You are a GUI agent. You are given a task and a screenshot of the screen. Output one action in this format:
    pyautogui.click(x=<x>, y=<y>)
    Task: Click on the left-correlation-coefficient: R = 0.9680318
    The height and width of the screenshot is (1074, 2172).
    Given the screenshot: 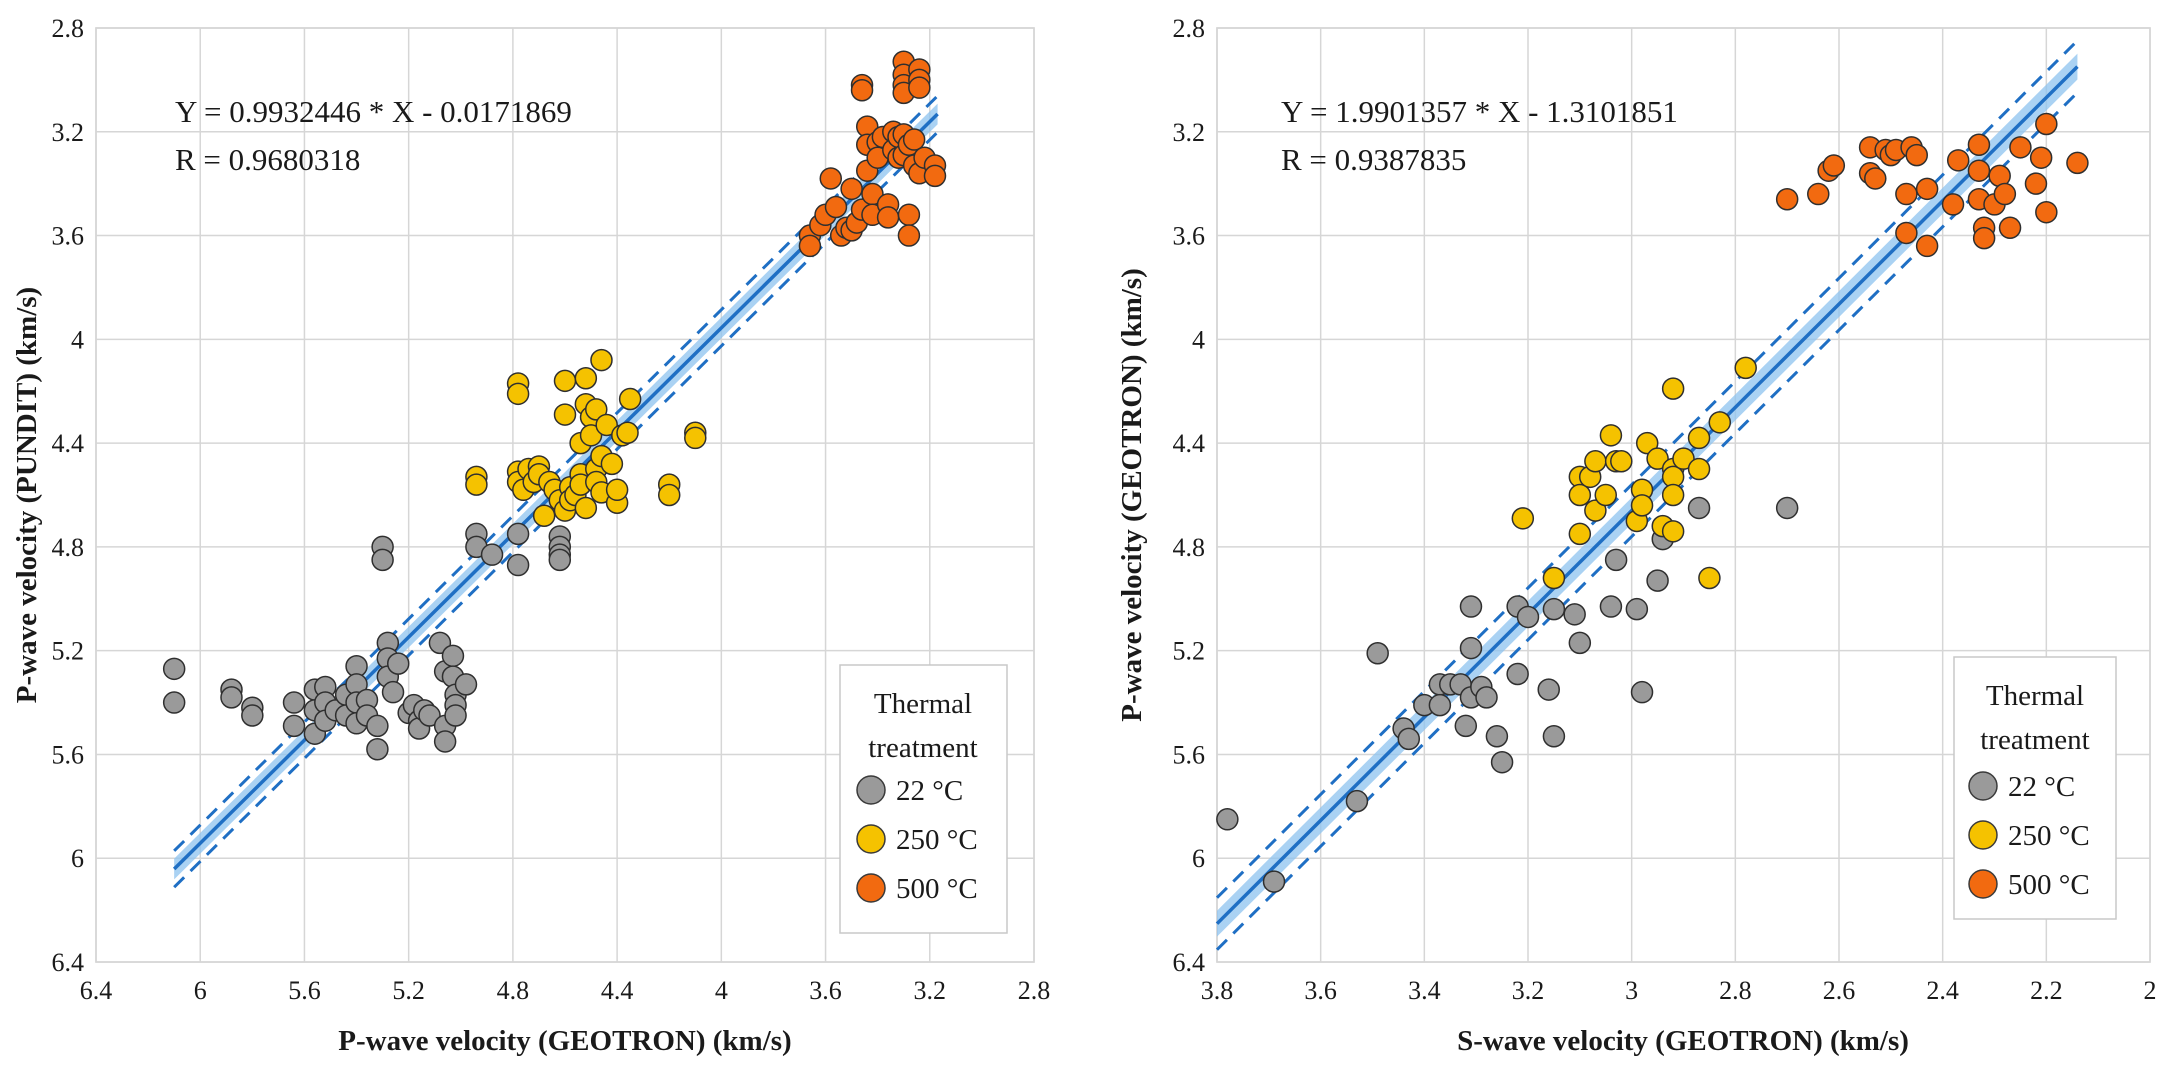 What is the action you would take?
    pyautogui.click(x=267, y=159)
    